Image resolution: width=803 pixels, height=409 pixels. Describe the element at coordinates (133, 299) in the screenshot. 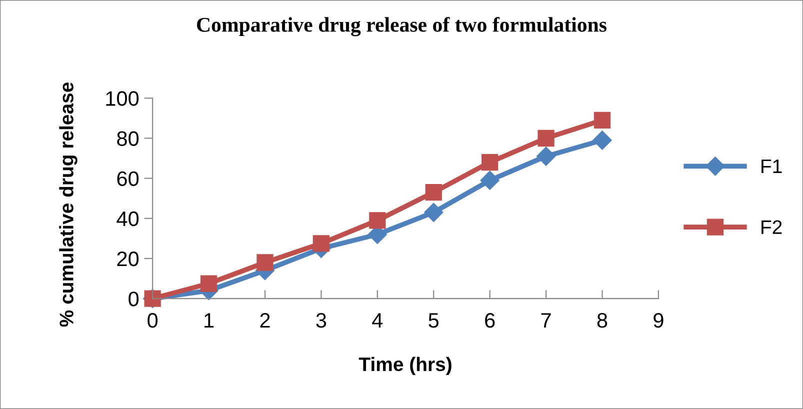

I see `y-tick-label: 0` at that location.